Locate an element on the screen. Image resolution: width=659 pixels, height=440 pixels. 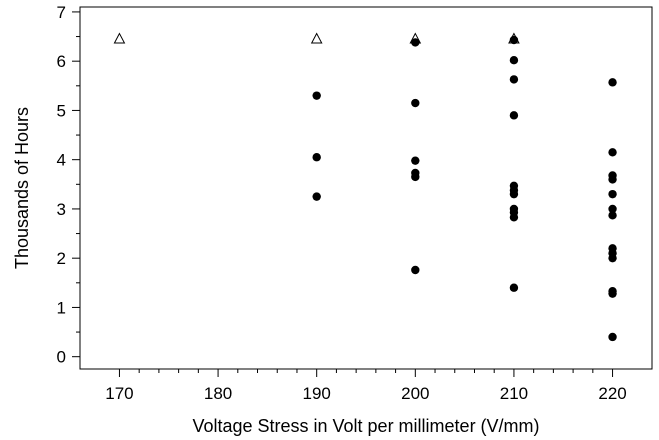
y-tick-label: 6 is located at coordinates (61, 61).